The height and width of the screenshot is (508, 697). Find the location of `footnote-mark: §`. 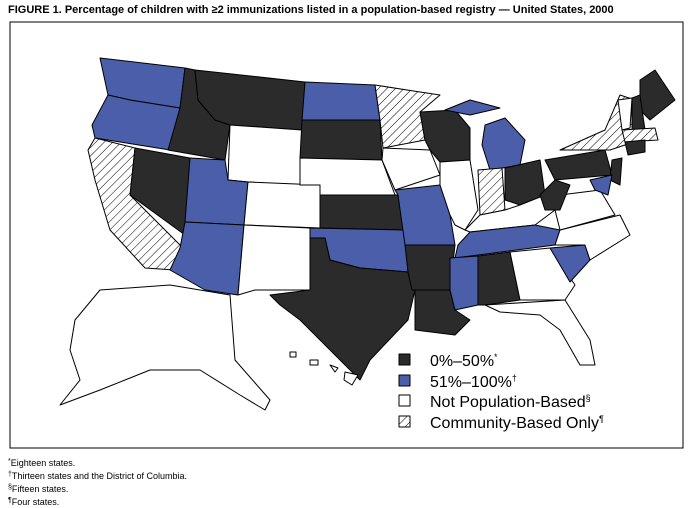

footnote-mark: § is located at coordinates (10, 487).